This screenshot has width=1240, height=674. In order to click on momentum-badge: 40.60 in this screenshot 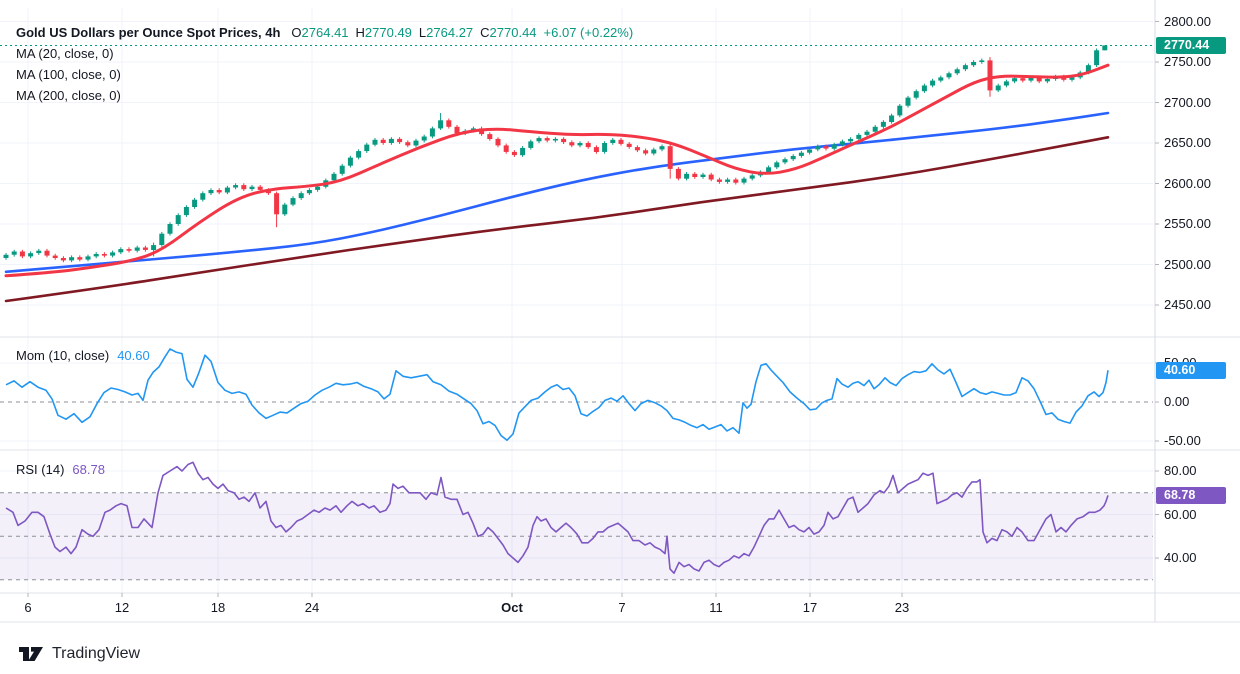, I will do `click(1191, 370)`.